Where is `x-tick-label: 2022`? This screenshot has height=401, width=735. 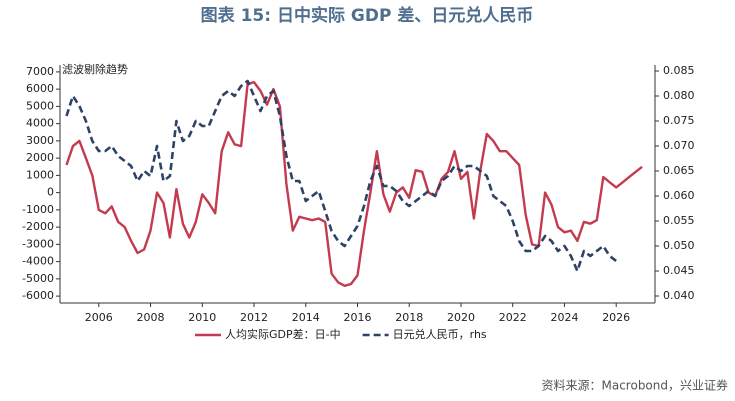 x-tick-label: 2022 is located at coordinates (513, 317).